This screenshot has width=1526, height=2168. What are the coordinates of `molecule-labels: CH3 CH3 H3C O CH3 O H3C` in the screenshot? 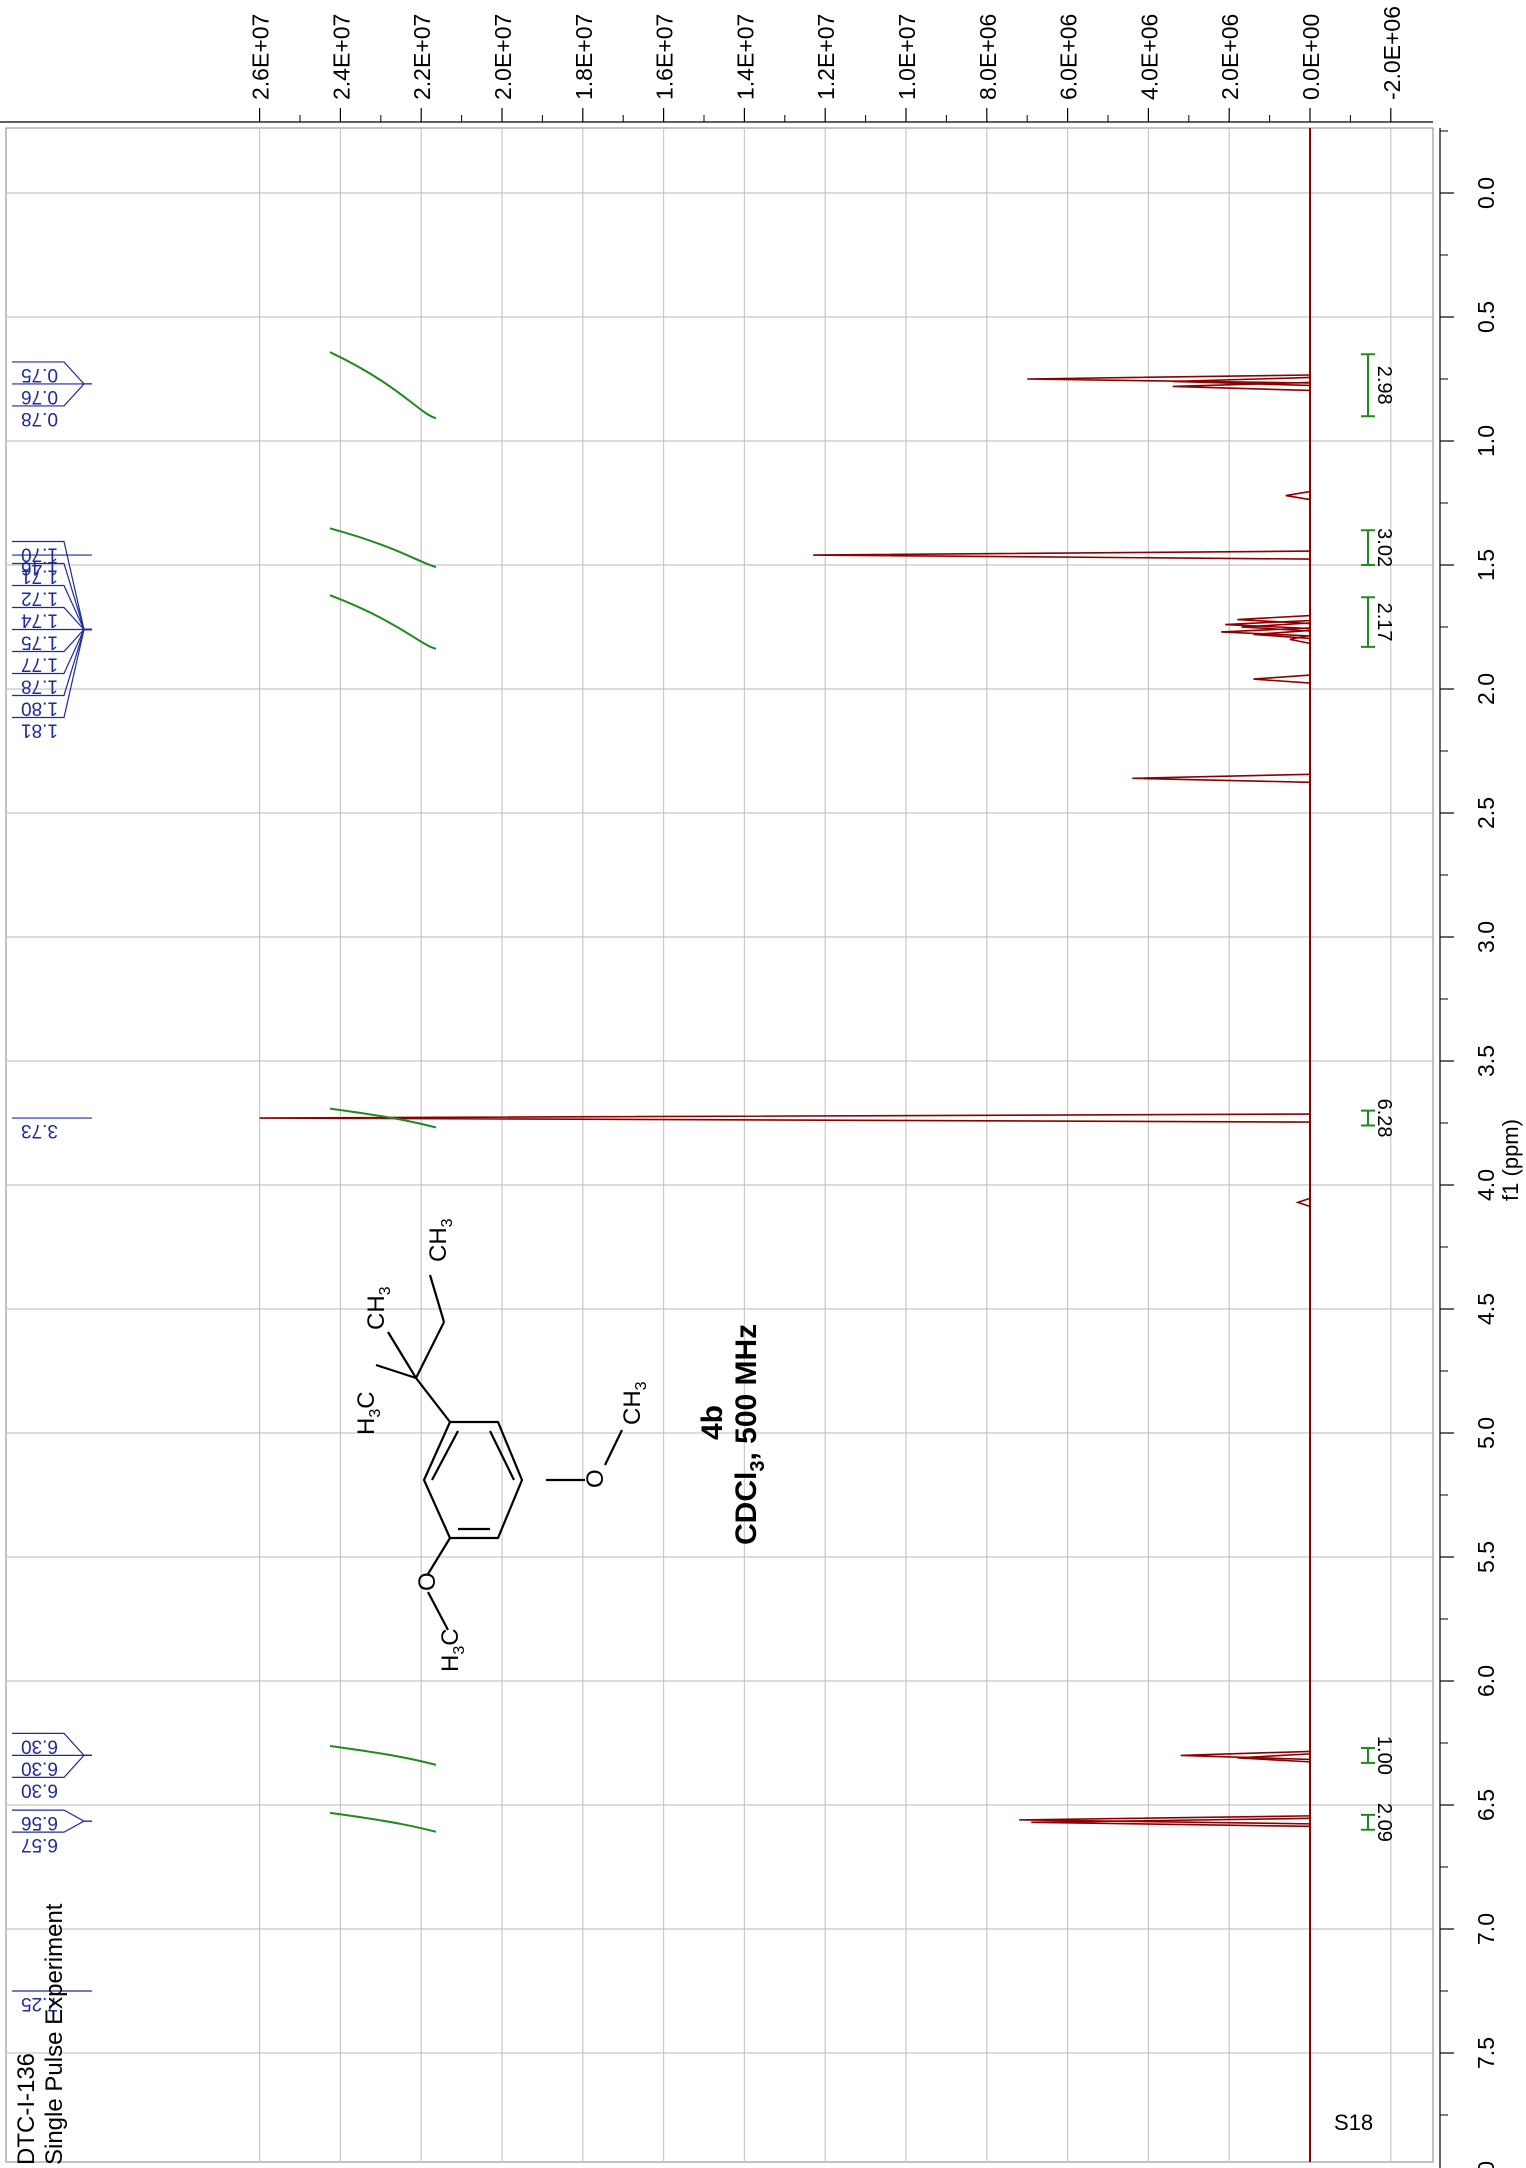 It's located at (501, 1445).